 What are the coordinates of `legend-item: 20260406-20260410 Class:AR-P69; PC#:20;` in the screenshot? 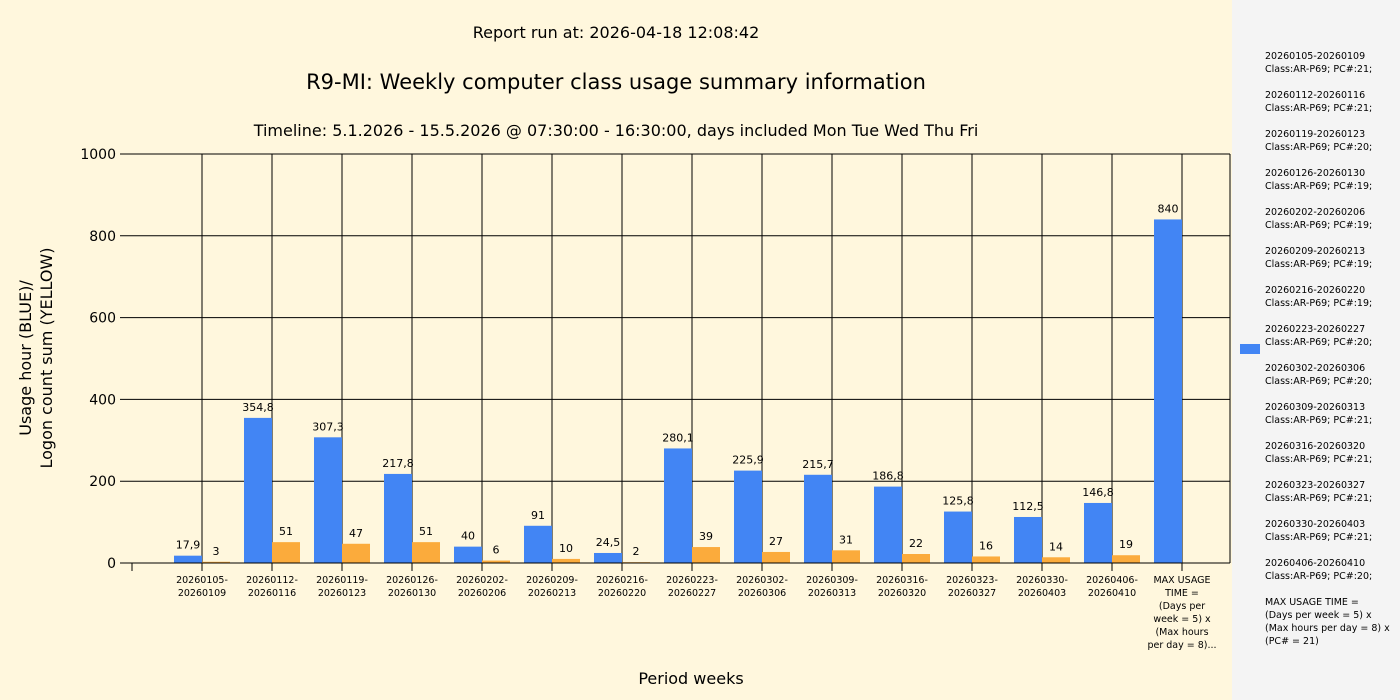 It's located at (1319, 570).